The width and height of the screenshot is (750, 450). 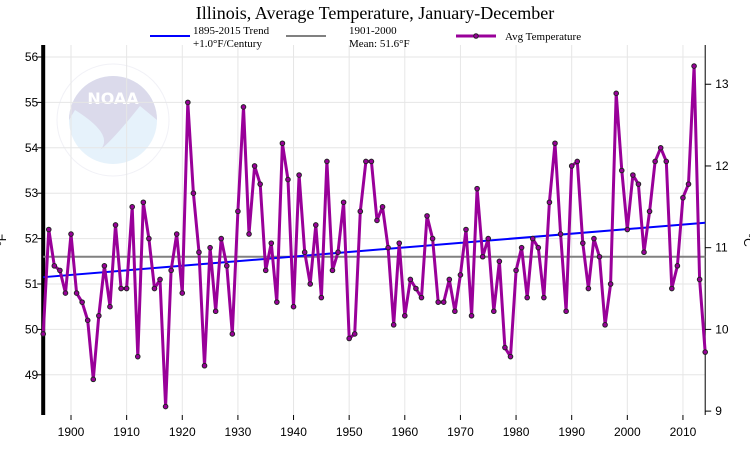 What do you see at coordinates (293, 432) in the screenshot?
I see `x-tick-label: 1940` at bounding box center [293, 432].